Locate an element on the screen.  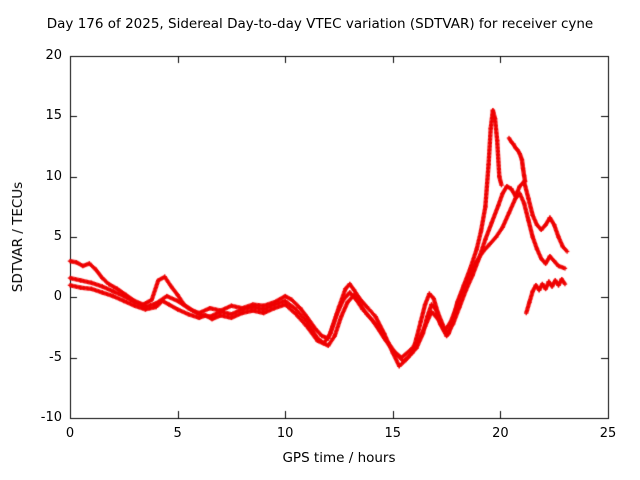
x-axis-label: GPS time / hours is located at coordinates (339, 458).